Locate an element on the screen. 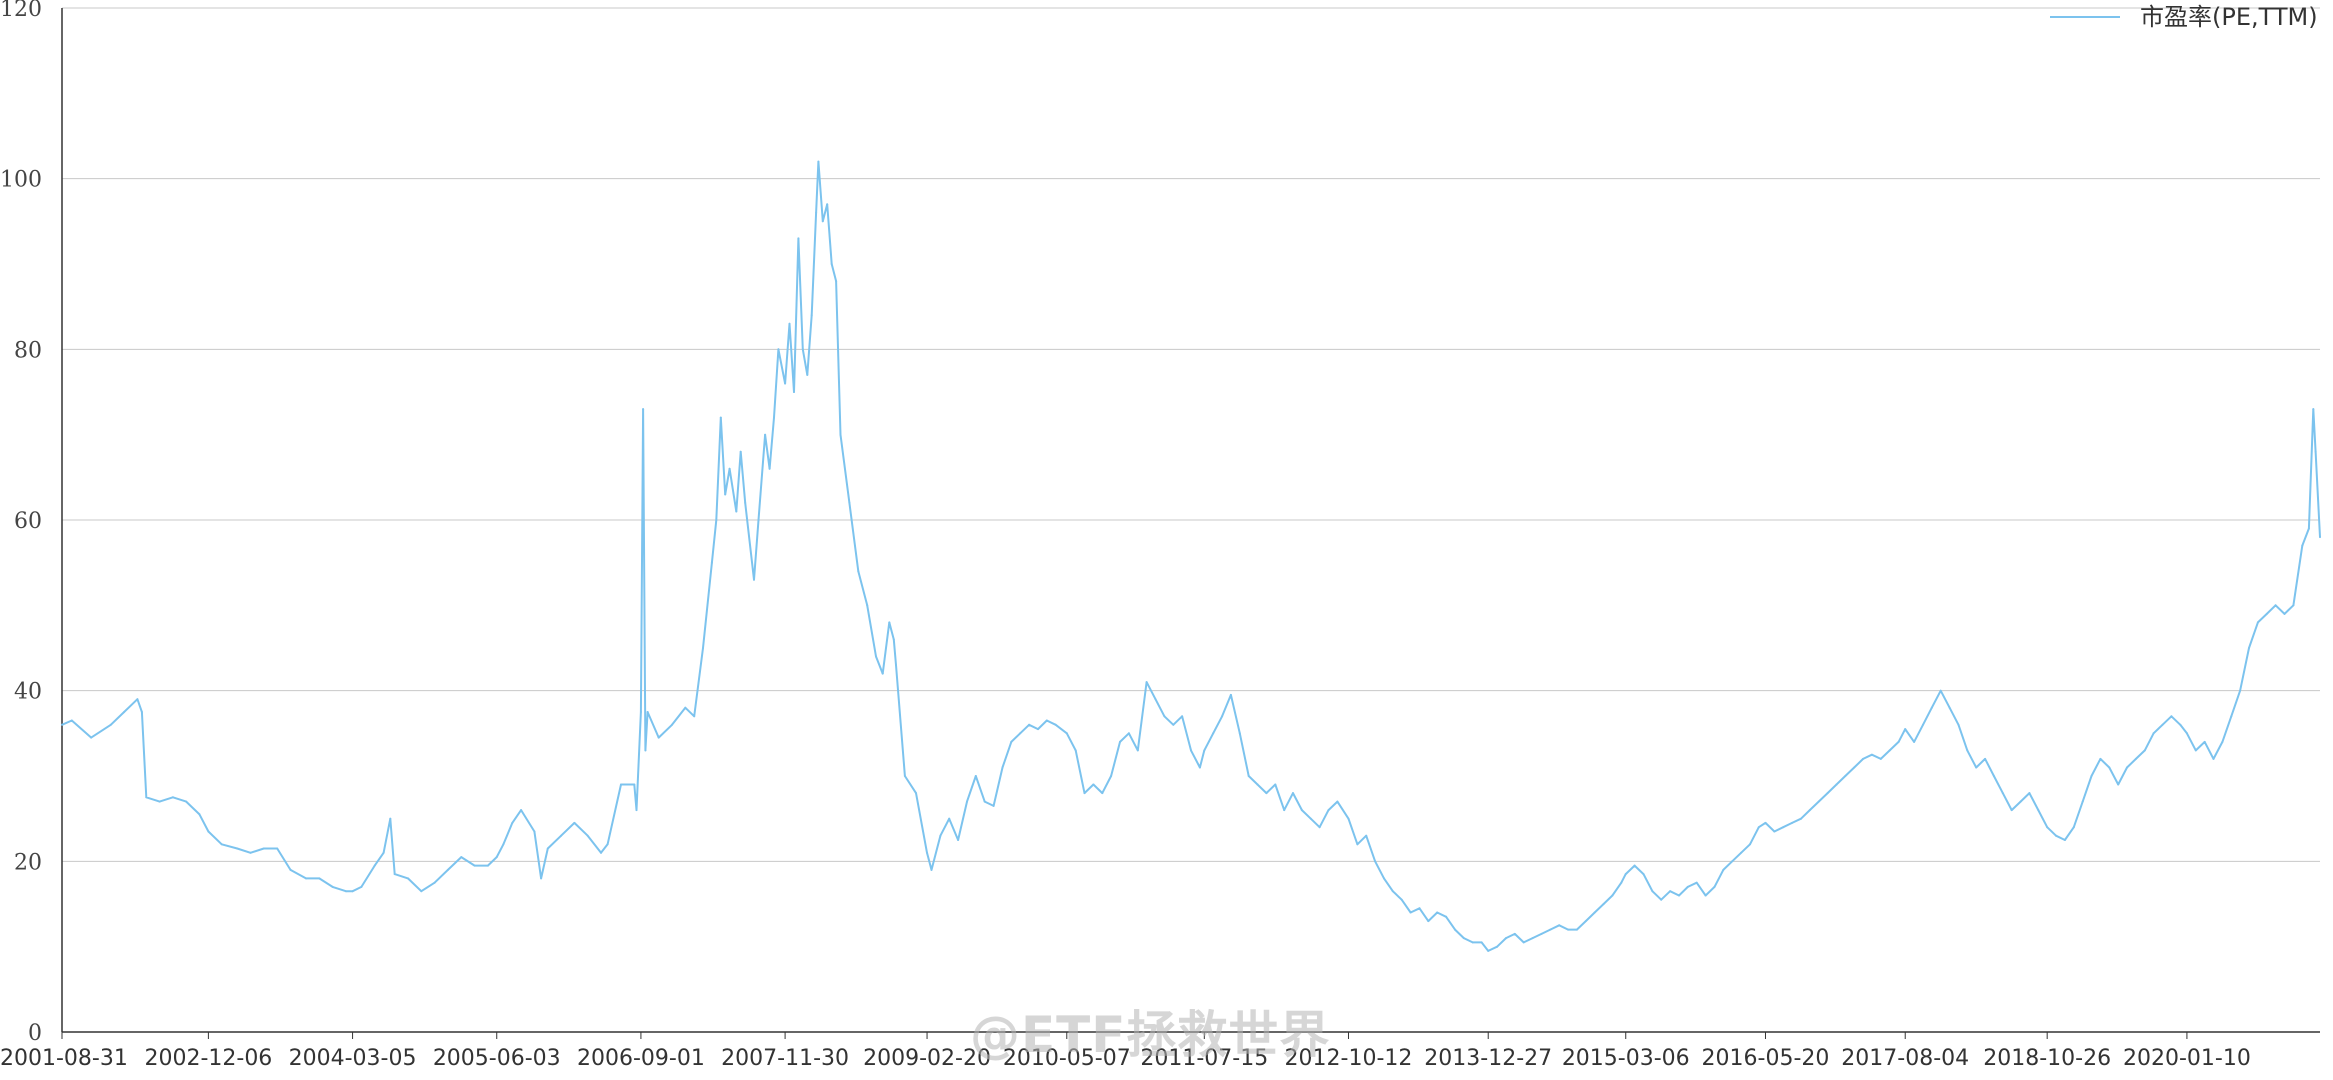 This screenshot has height=1080, width=2333. x-tick-label: 2020-01-10 is located at coordinates (2187, 1058).